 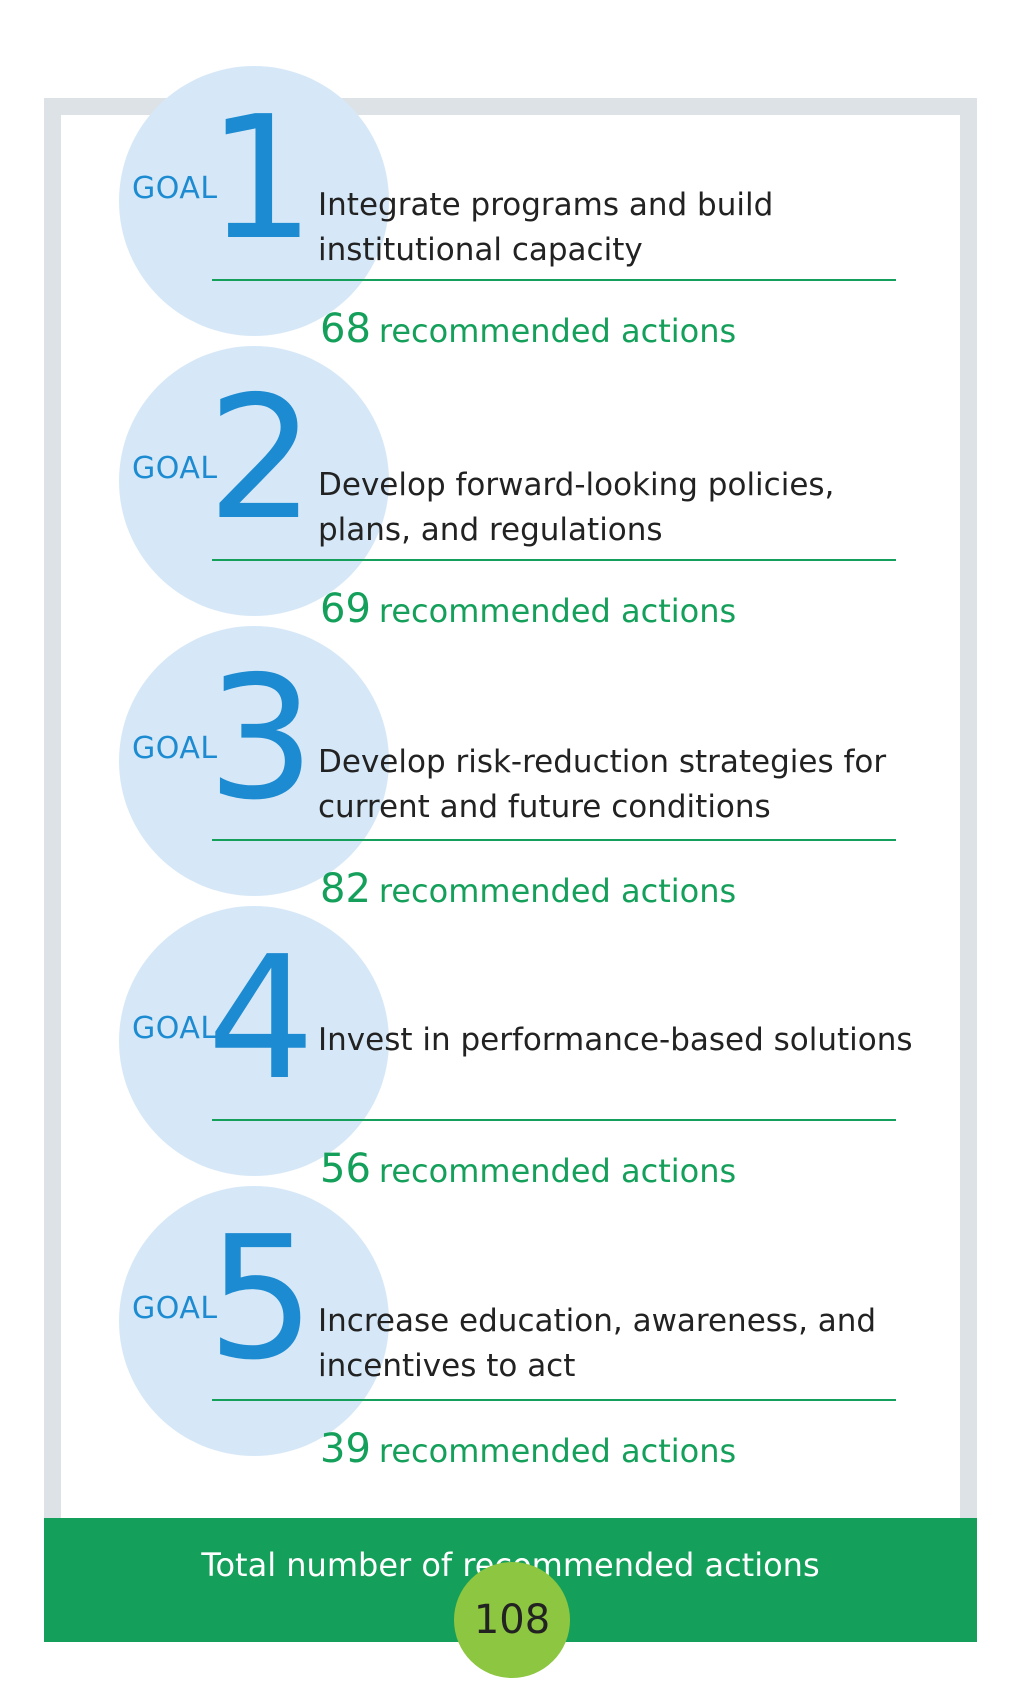 I want to click on goal-1-action-count: 68, so click(x=345, y=329).